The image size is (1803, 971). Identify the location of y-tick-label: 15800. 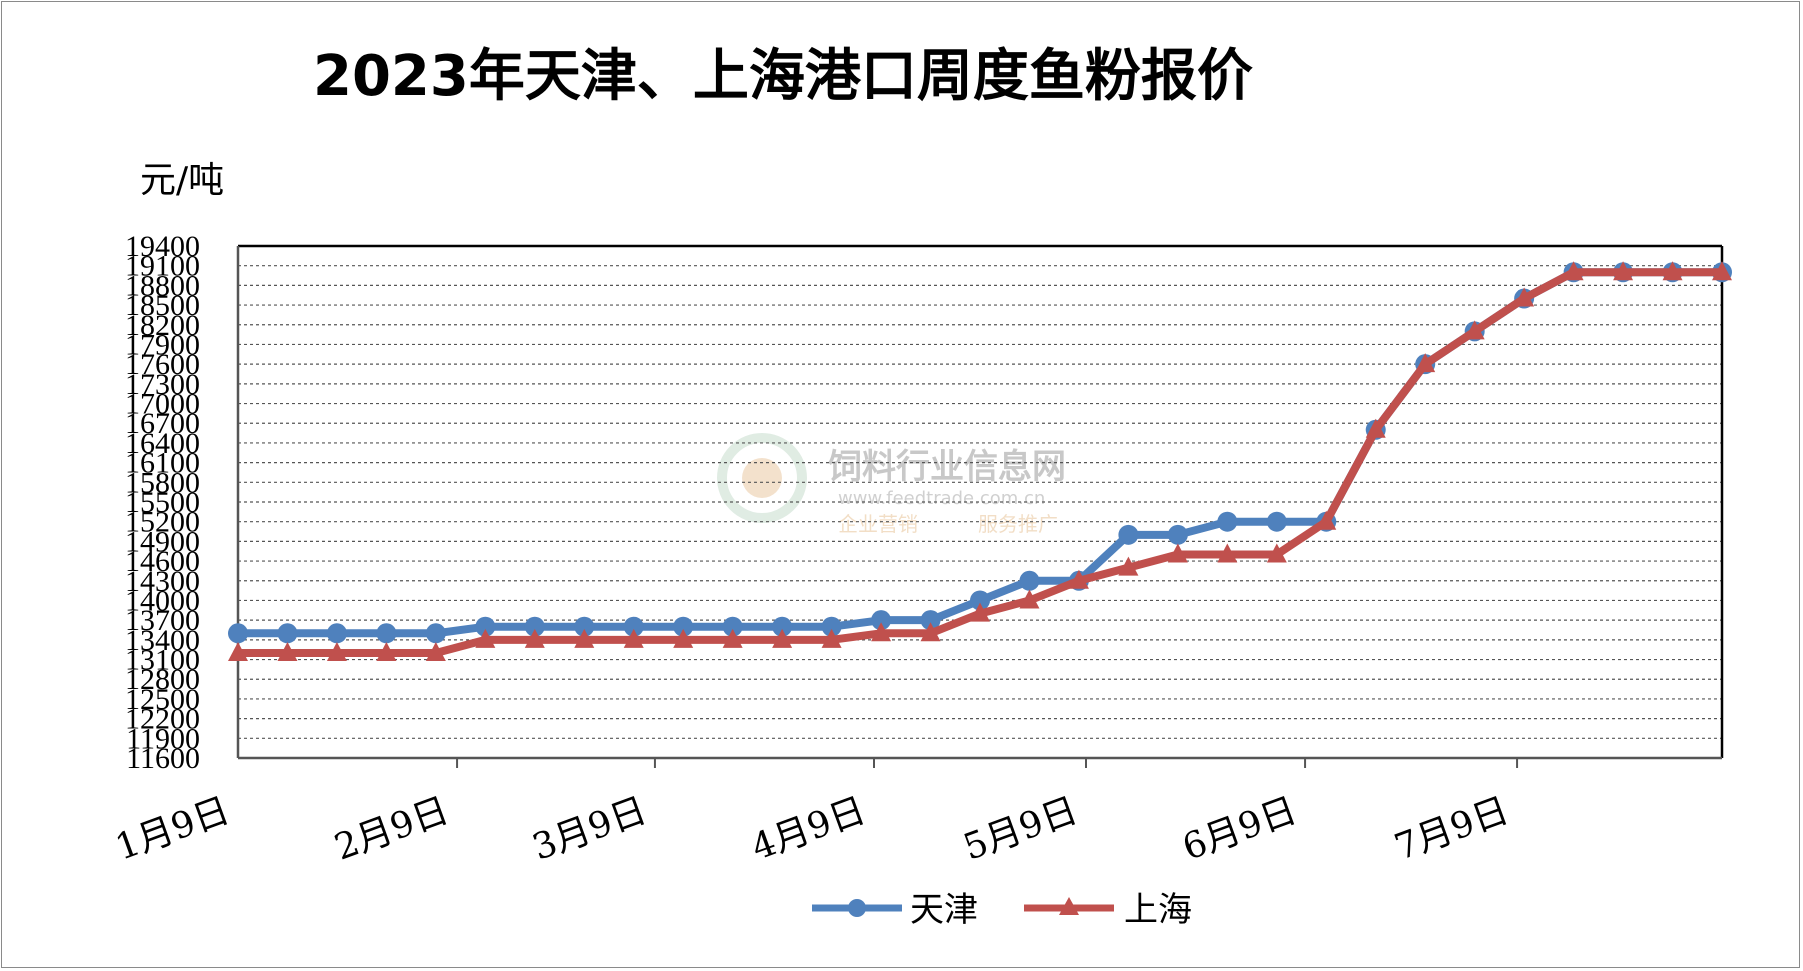
(162, 482).